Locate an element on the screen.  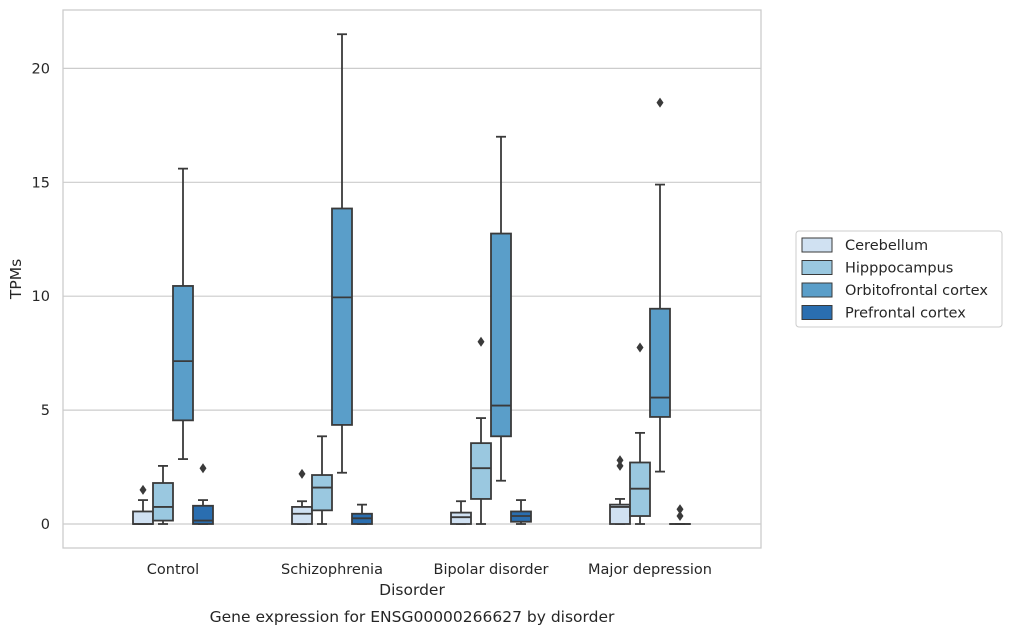
legend-swatch-cerebellum is located at coordinates (817, 245).